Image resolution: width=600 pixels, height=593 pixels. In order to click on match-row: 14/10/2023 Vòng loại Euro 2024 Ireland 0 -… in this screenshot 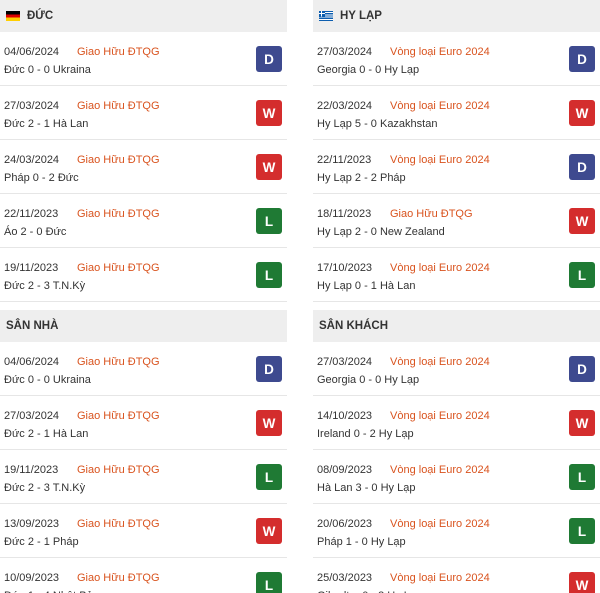, I will do `click(456, 423)`.